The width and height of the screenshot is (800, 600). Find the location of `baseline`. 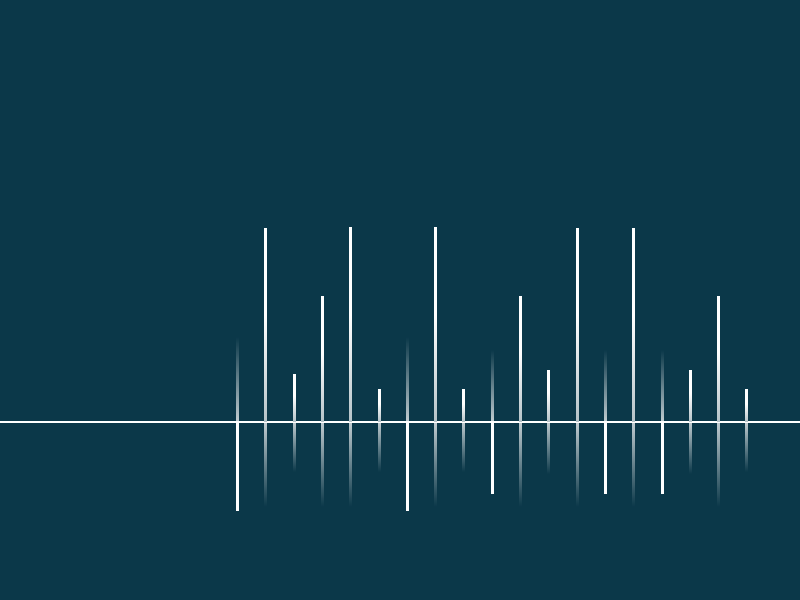

baseline is located at coordinates (400, 422).